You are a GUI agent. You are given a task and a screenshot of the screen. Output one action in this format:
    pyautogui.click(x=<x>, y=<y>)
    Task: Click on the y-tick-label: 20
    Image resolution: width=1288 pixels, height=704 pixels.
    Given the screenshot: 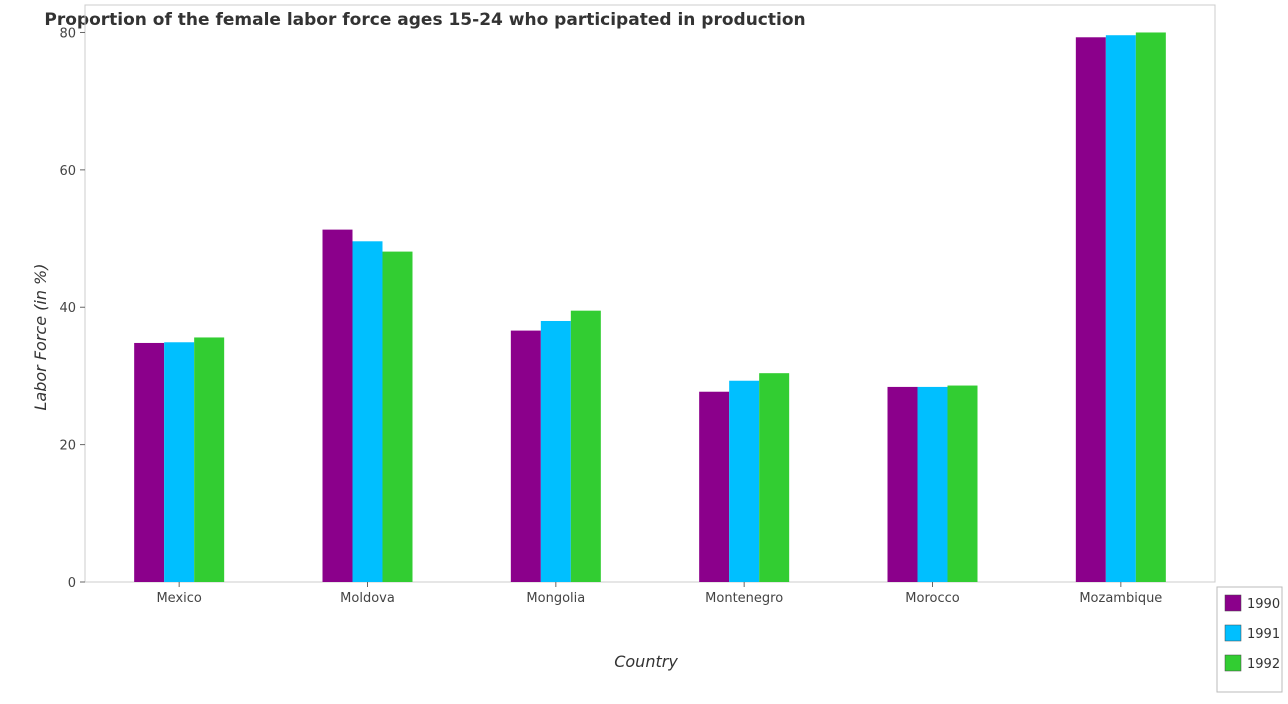 What is the action you would take?
    pyautogui.click(x=67, y=446)
    